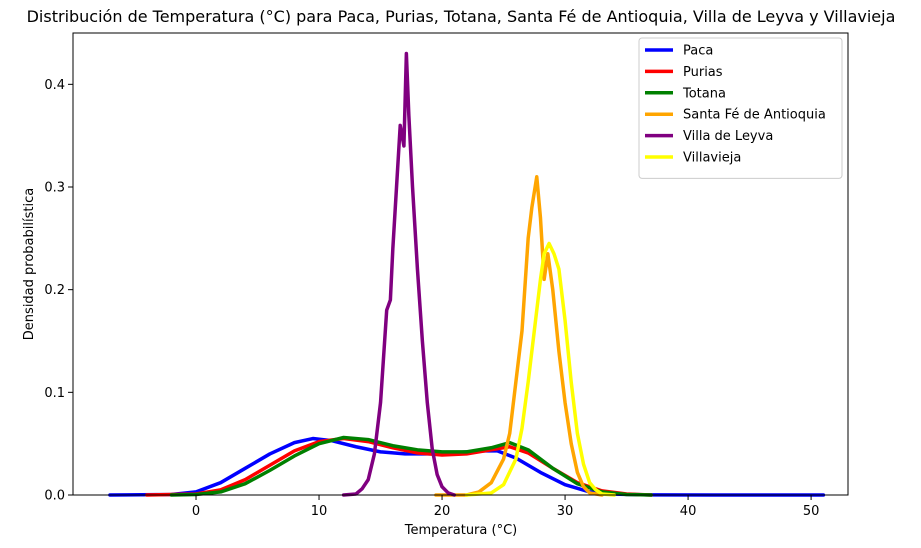 The height and width of the screenshot is (548, 921). What do you see at coordinates (703, 72) in the screenshot?
I see `legend-label: Purias` at bounding box center [703, 72].